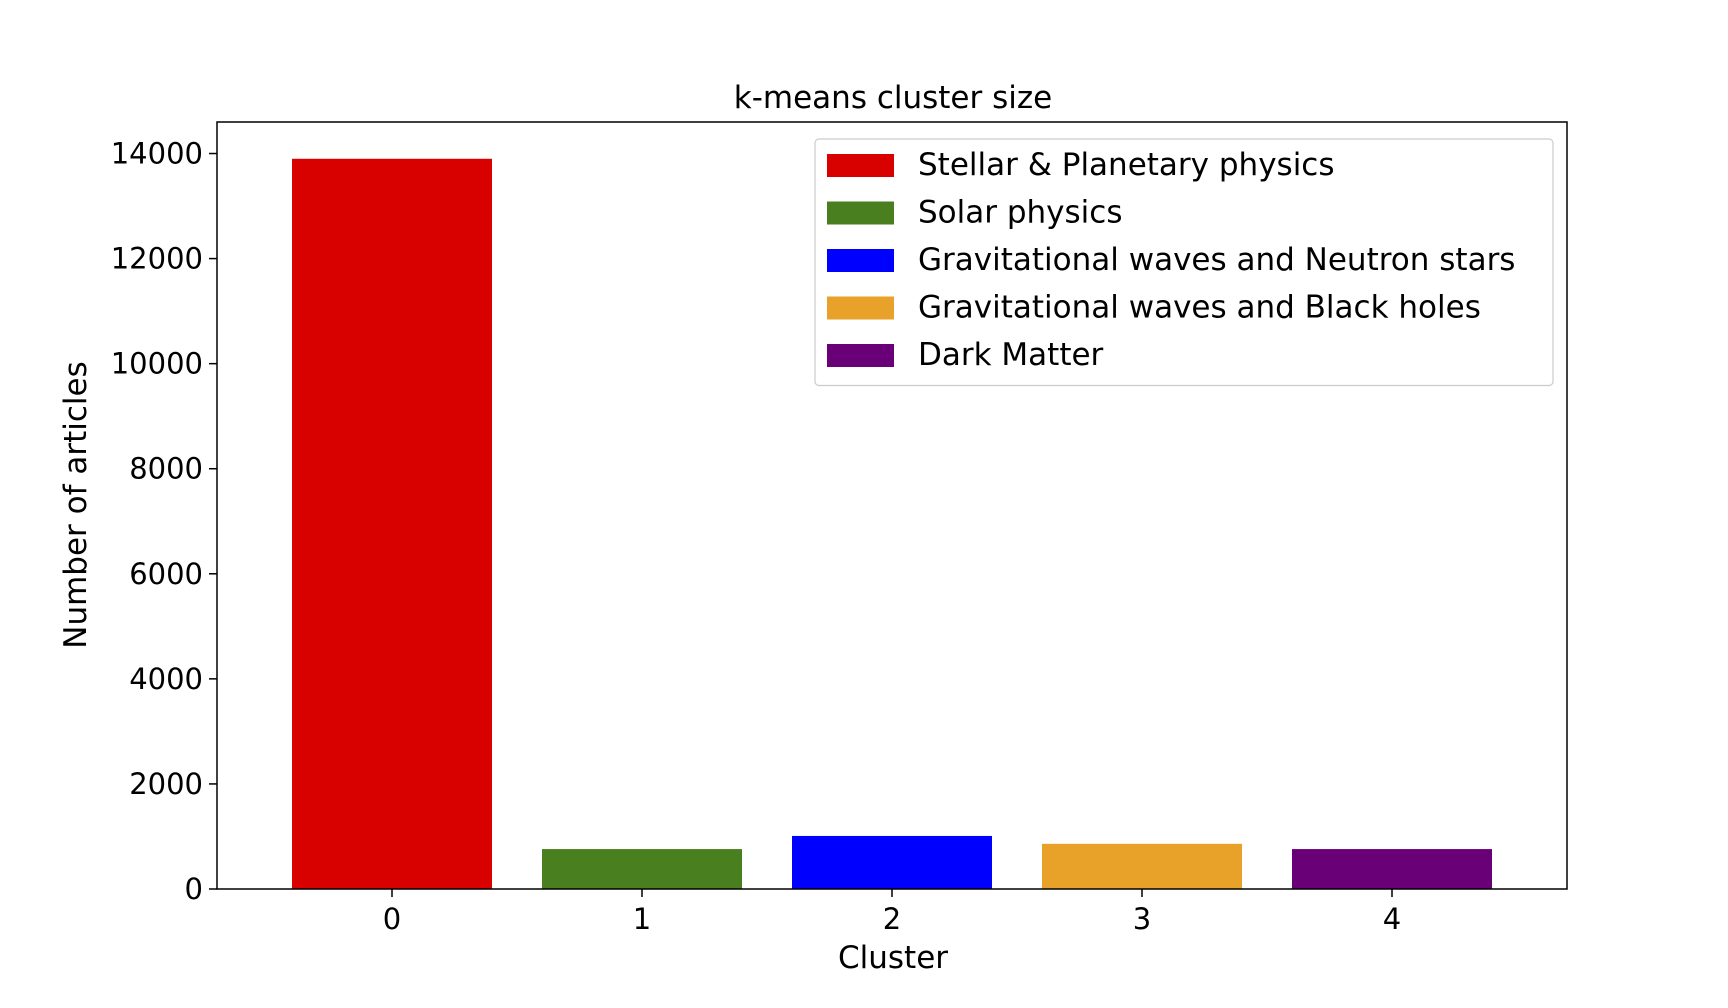 This screenshot has width=1728, height=1008. Describe the element at coordinates (1216, 260) in the screenshot. I see `legend-label-2: Gravitational waves and Neutron stars` at that location.